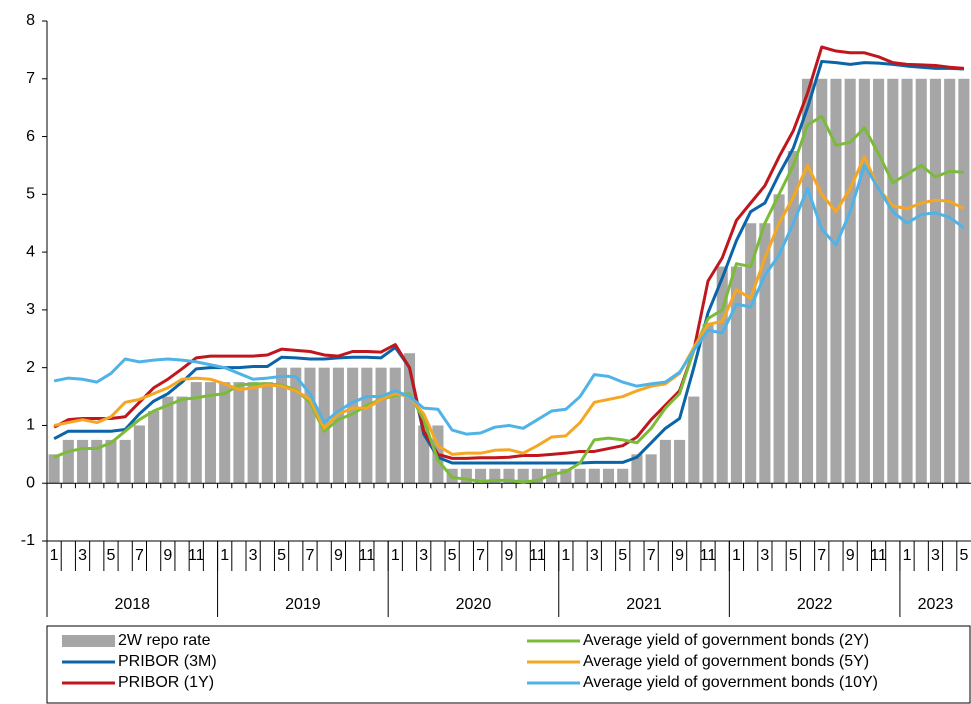 Image resolution: width=971 pixels, height=704 pixels. I want to click on y-tick-label: 7, so click(30, 78).